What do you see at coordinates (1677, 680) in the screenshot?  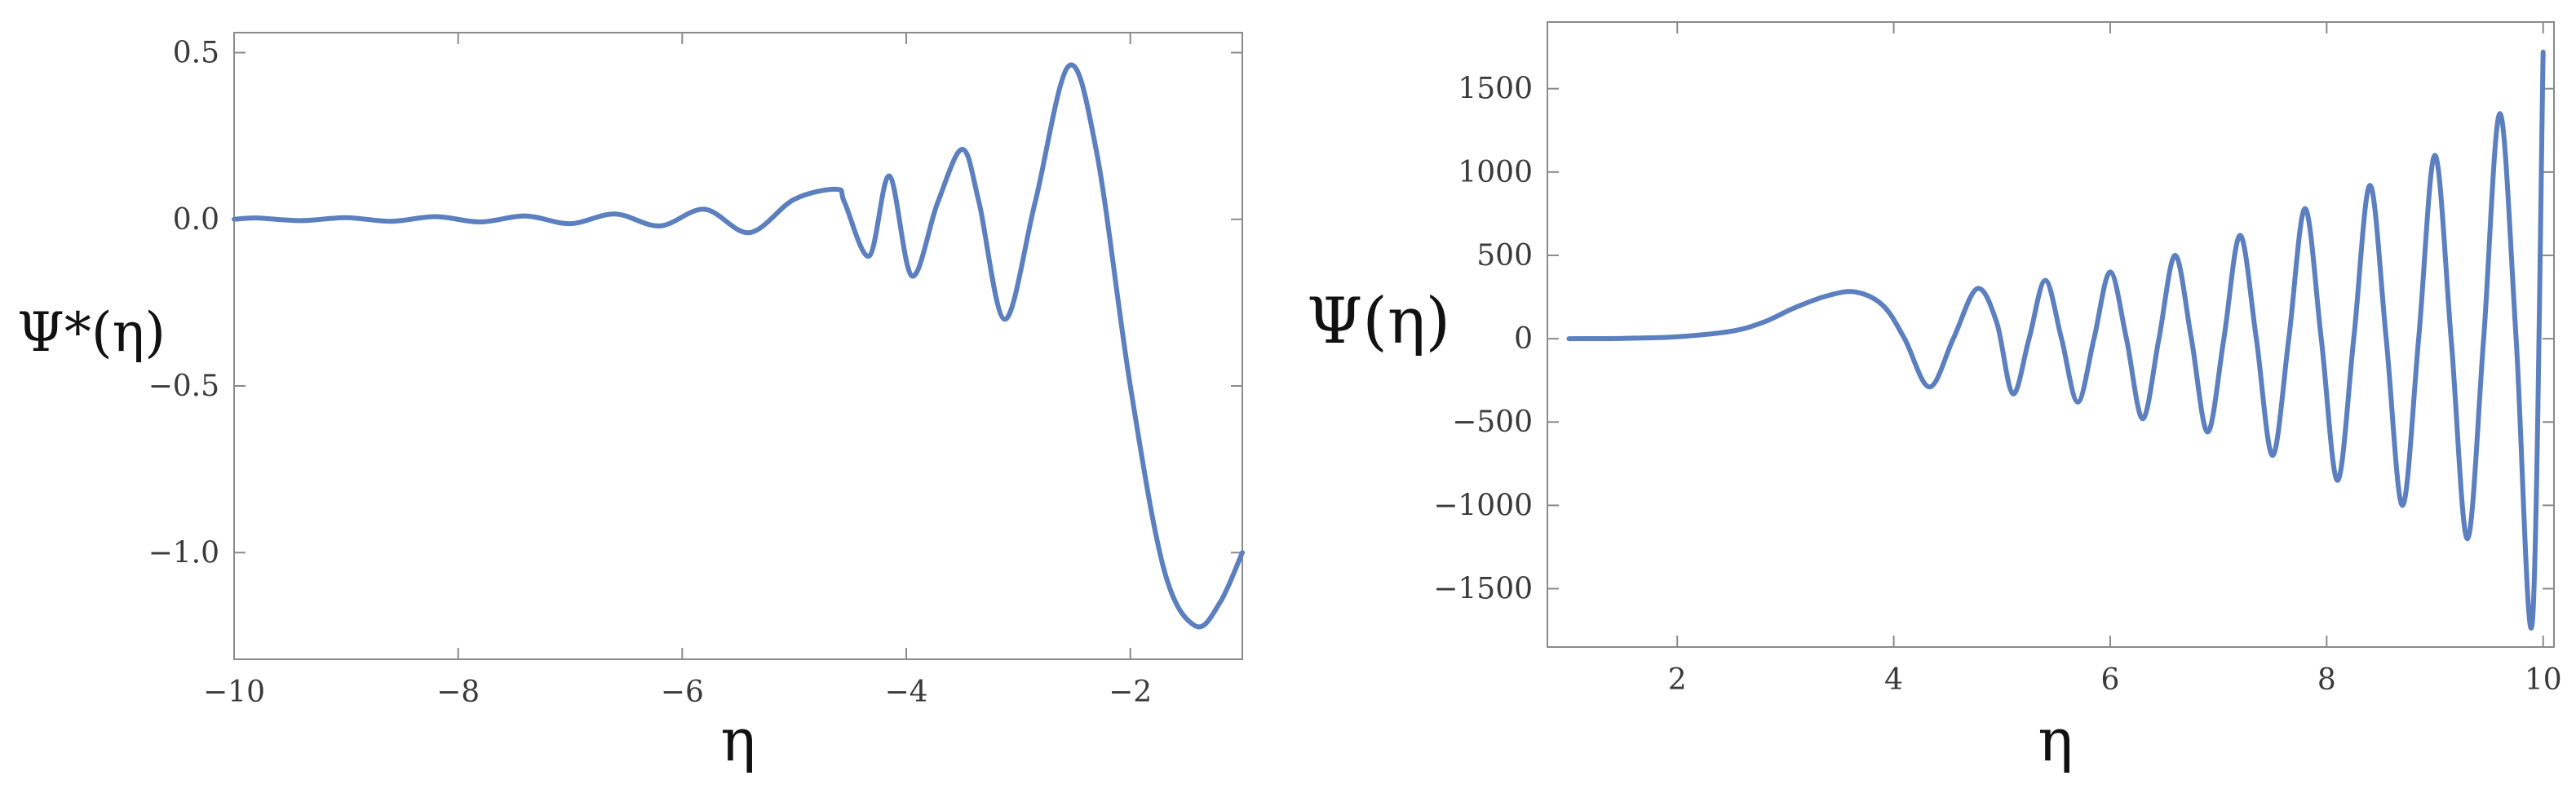 I see `right-x-tick-label: 2` at bounding box center [1677, 680].